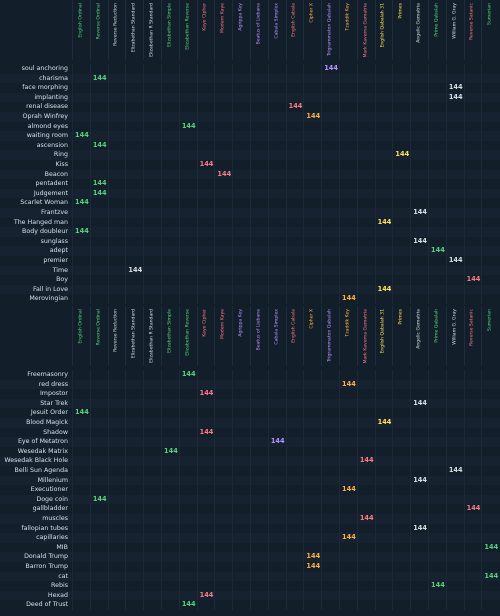  I want to click on table-row: Belli Sun Agenda 144, so click(250, 471).